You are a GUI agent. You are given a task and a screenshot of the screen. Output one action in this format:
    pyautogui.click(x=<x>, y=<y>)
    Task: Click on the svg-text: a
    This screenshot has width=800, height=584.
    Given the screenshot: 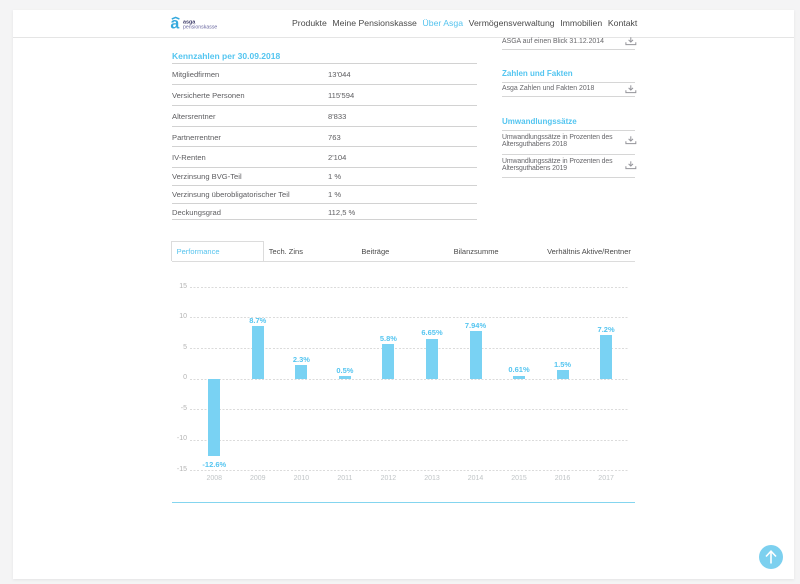 What is the action you would take?
    pyautogui.click(x=174, y=24)
    